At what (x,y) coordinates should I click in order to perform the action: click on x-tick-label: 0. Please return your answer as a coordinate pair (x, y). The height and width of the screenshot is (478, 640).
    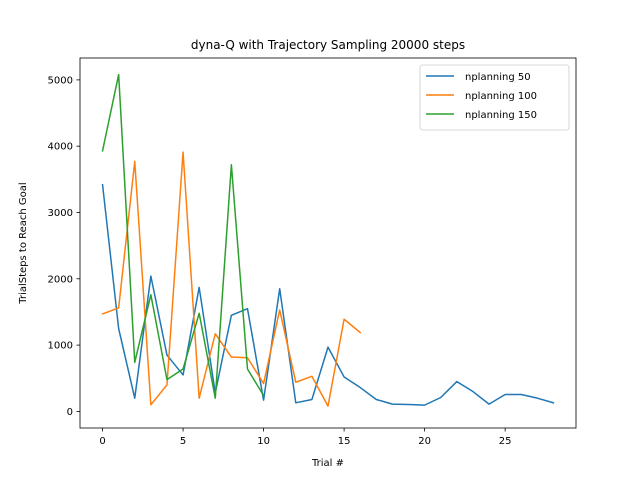
    Looking at the image, I should click on (102, 441).